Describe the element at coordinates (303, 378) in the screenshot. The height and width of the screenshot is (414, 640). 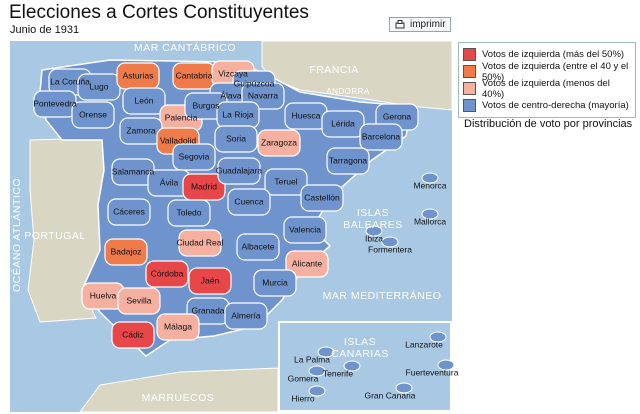
I see `province-label: Gomera` at that location.